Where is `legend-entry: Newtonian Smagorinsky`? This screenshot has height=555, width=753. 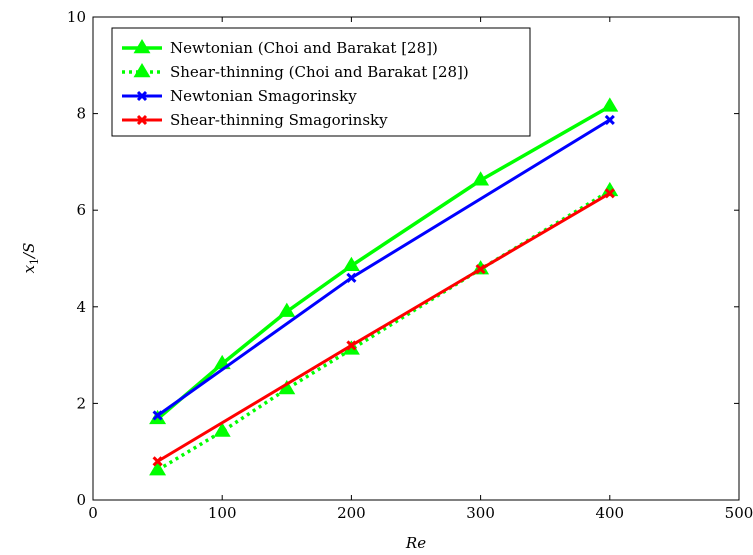 legend-entry: Newtonian Smagorinsky is located at coordinates (239, 96).